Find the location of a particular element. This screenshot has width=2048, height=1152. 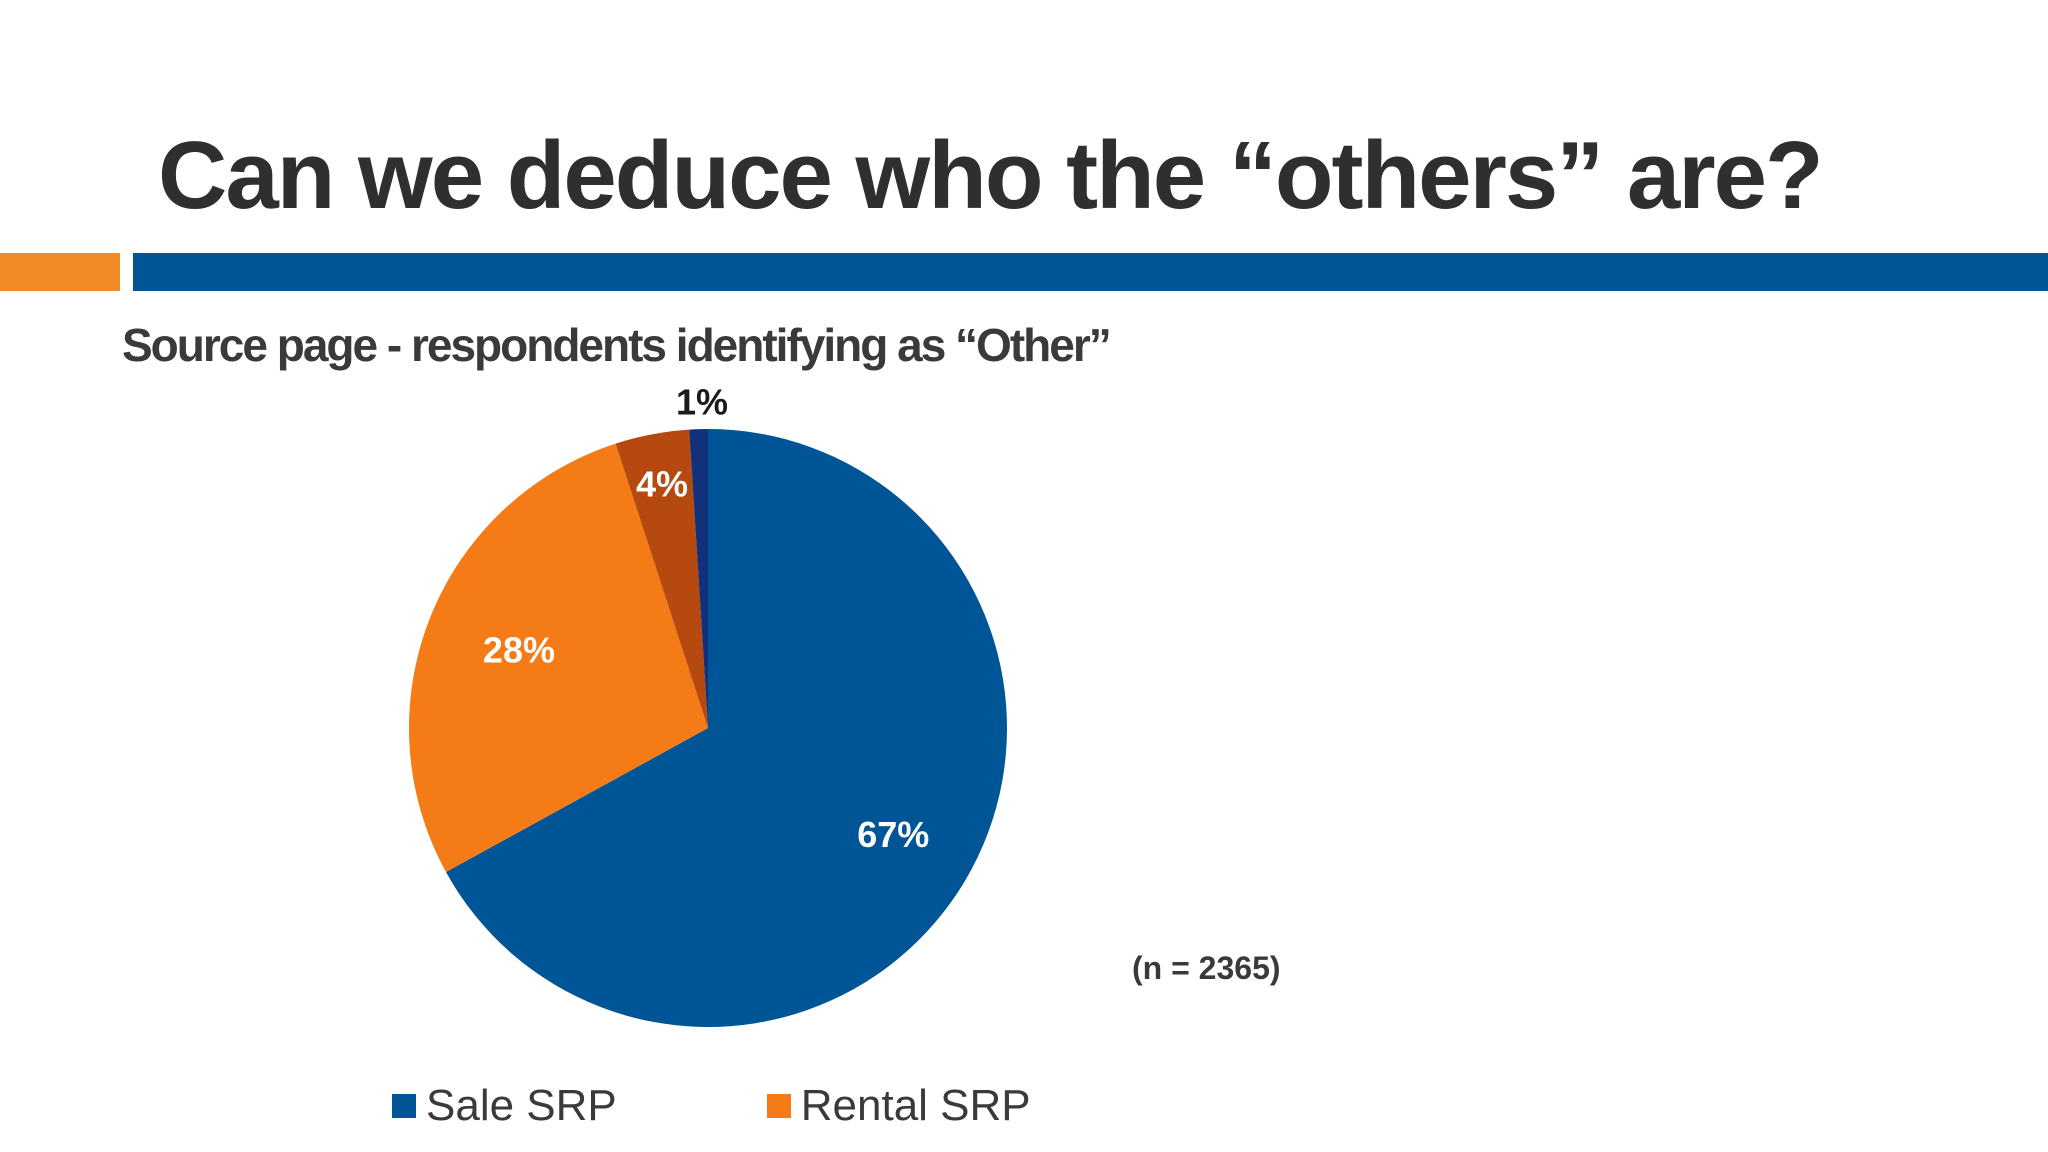

pie-slice-rental-srp is located at coordinates (558, 658).